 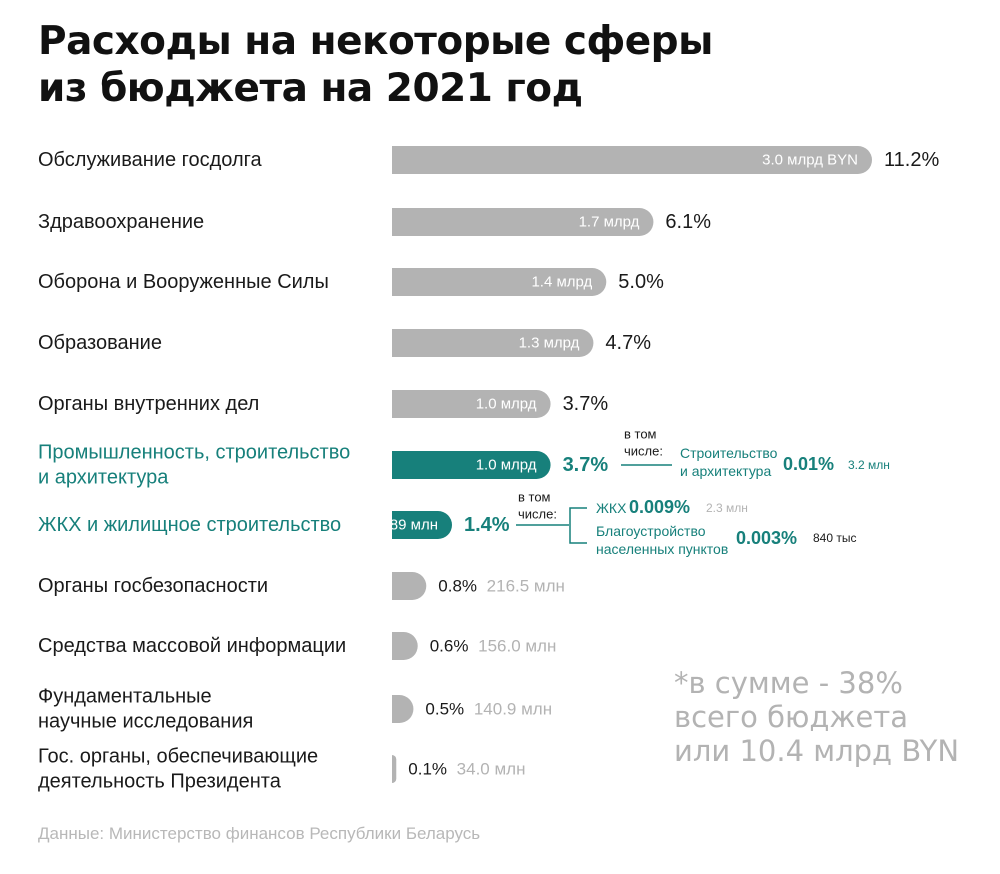 I want to click on category-label: Фундаментальные, so click(x=125, y=697).